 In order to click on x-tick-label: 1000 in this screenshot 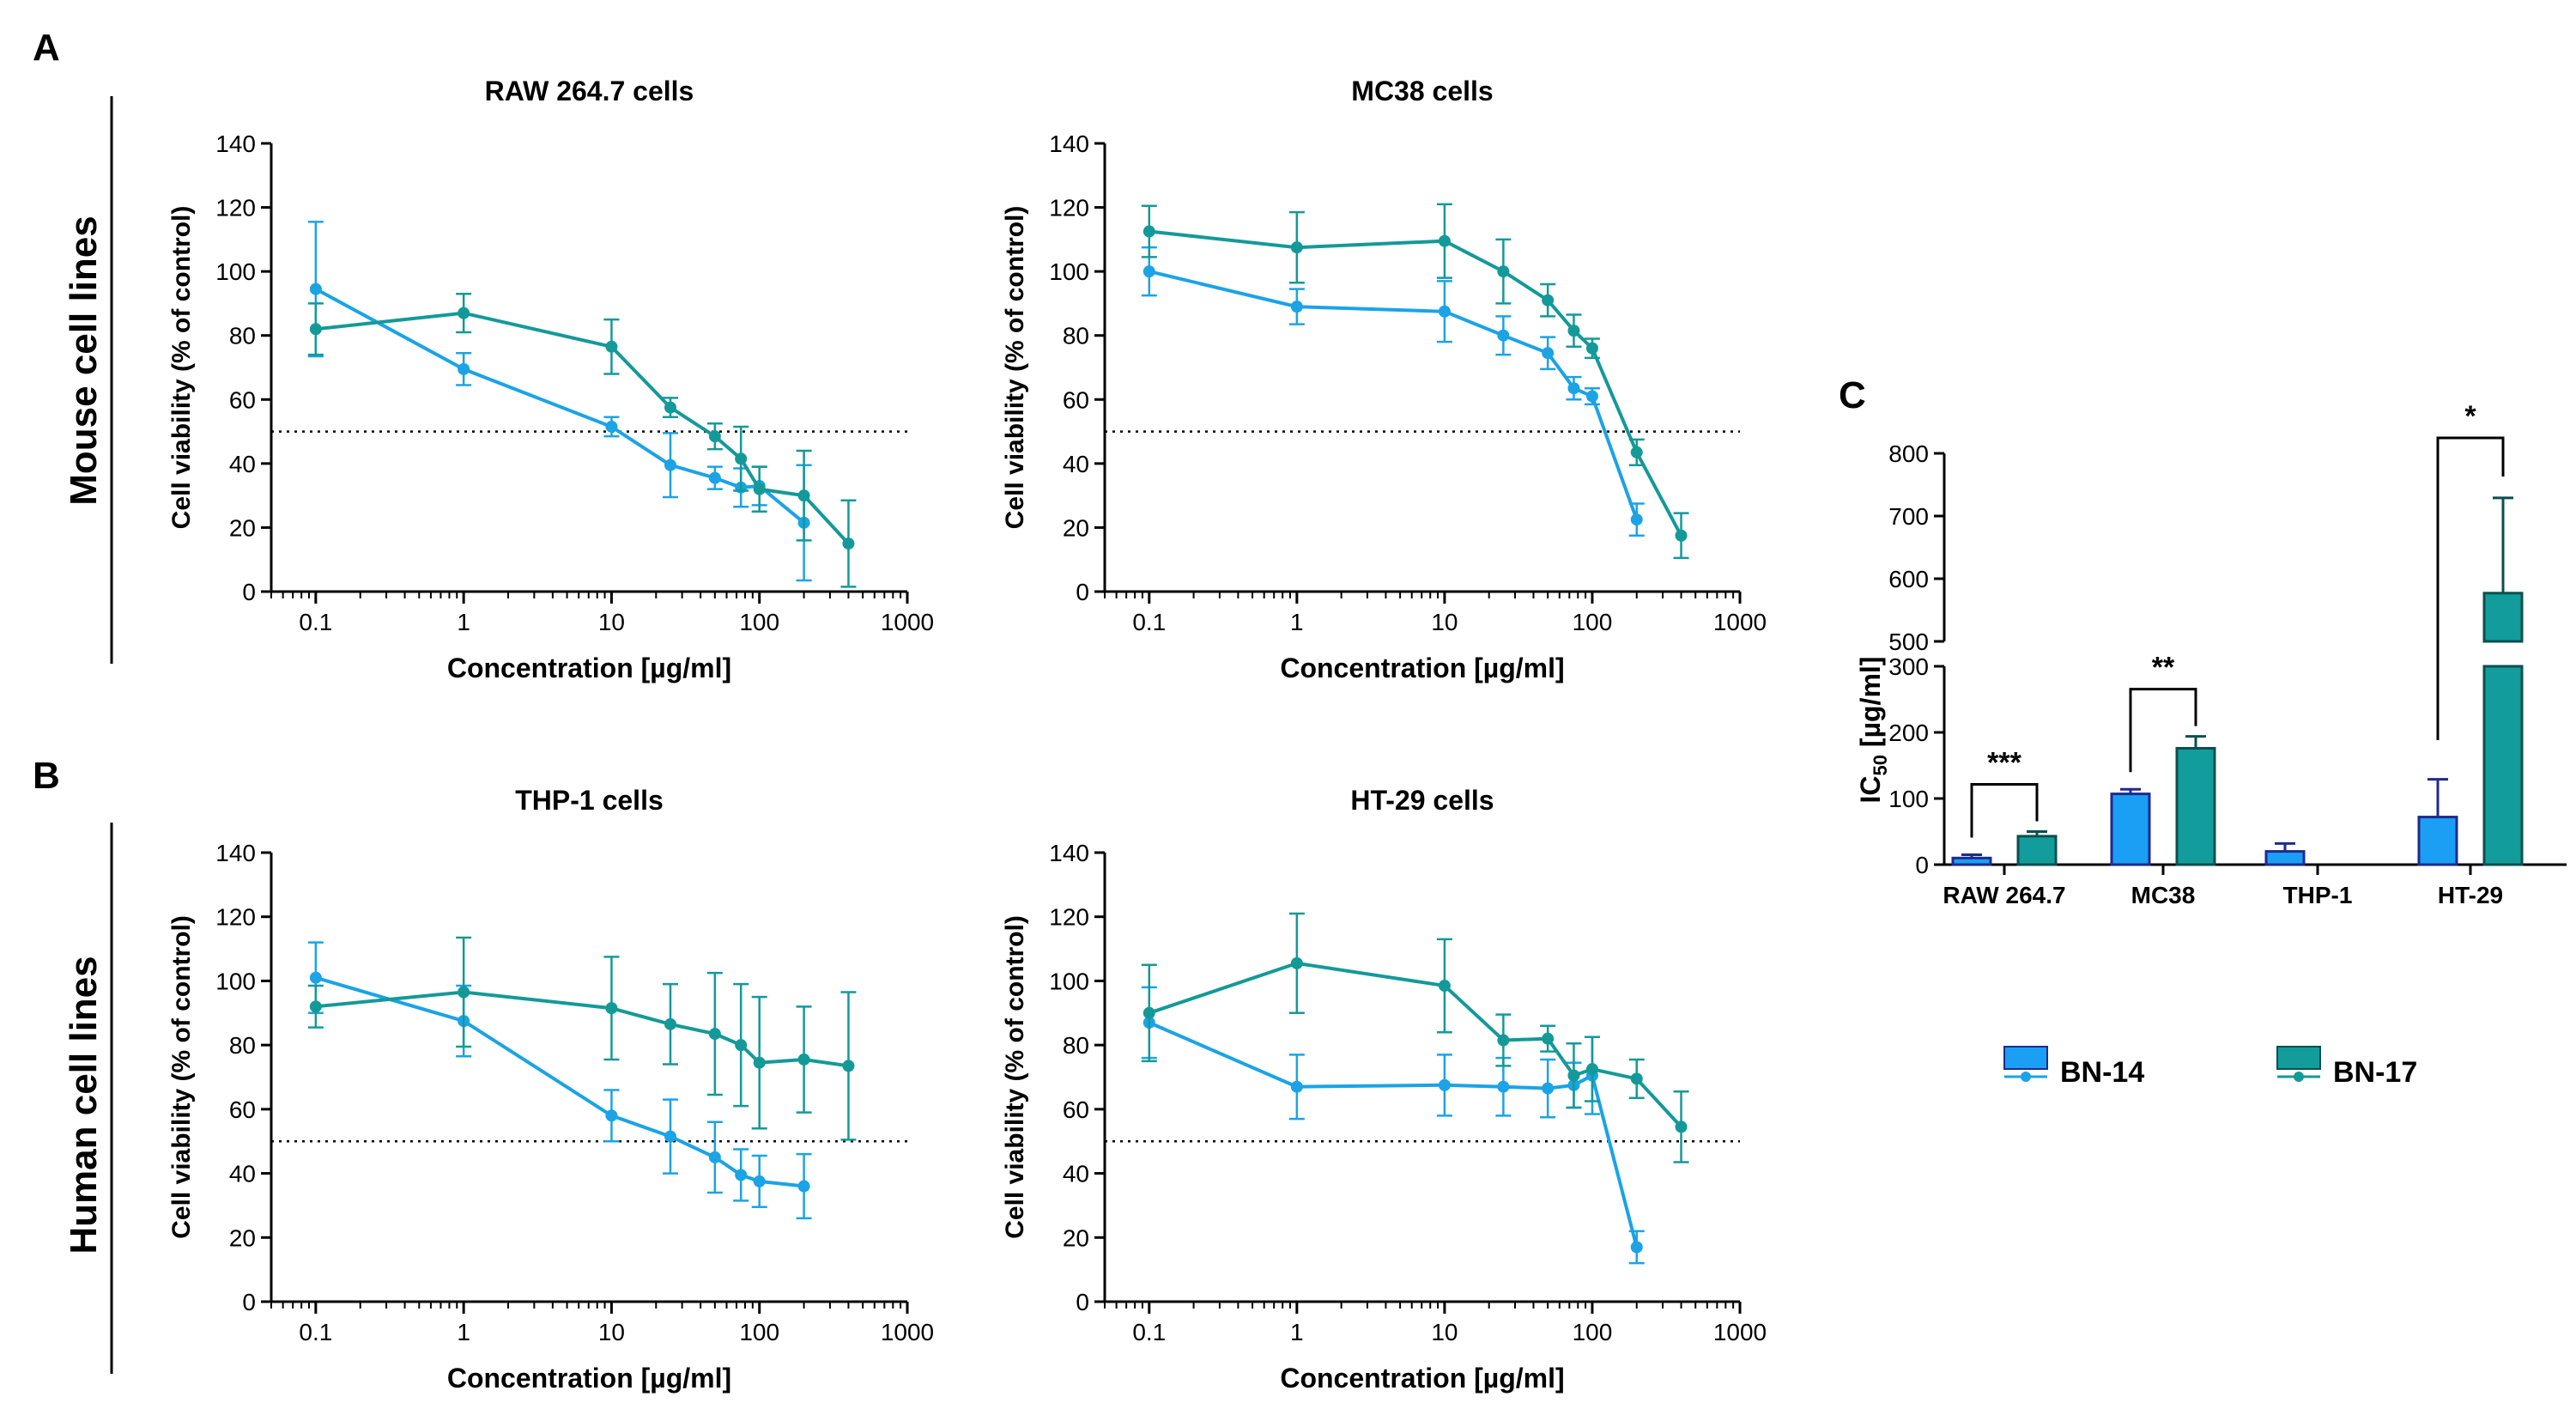, I will do `click(1740, 622)`.